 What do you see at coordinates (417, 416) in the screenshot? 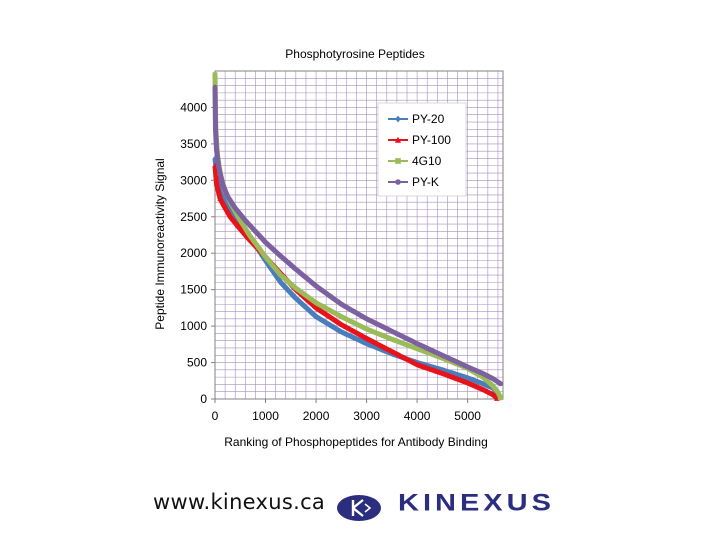
I see `x-tick-label: 4000` at bounding box center [417, 416].